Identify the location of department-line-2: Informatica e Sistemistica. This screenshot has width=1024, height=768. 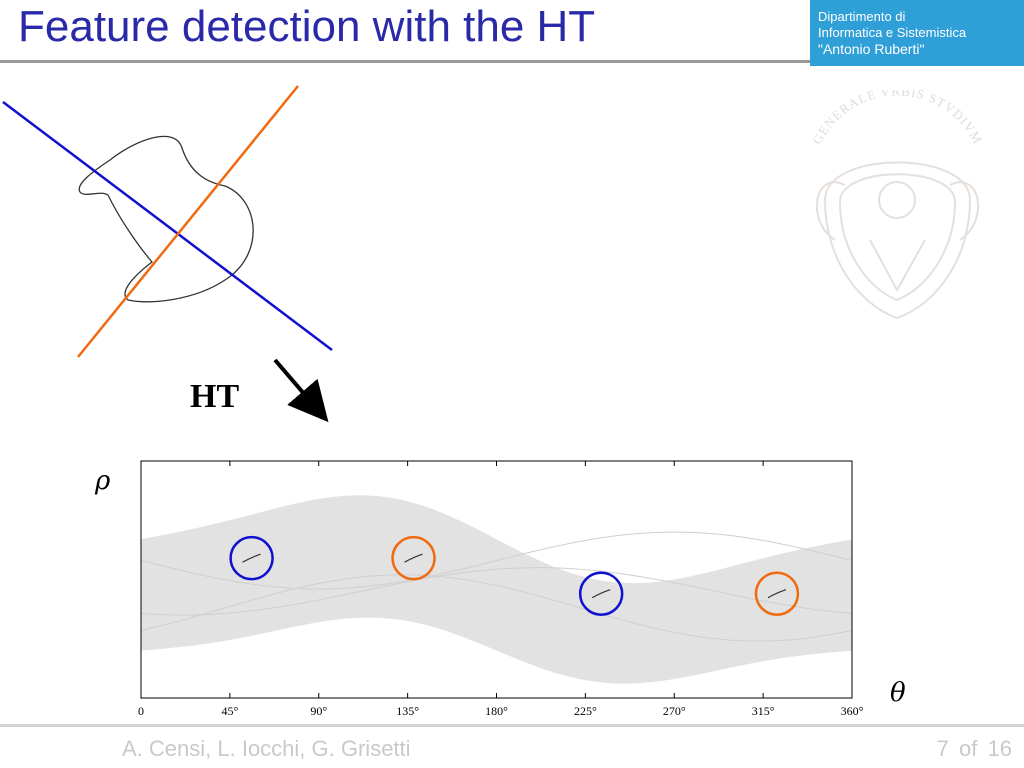
(892, 32).